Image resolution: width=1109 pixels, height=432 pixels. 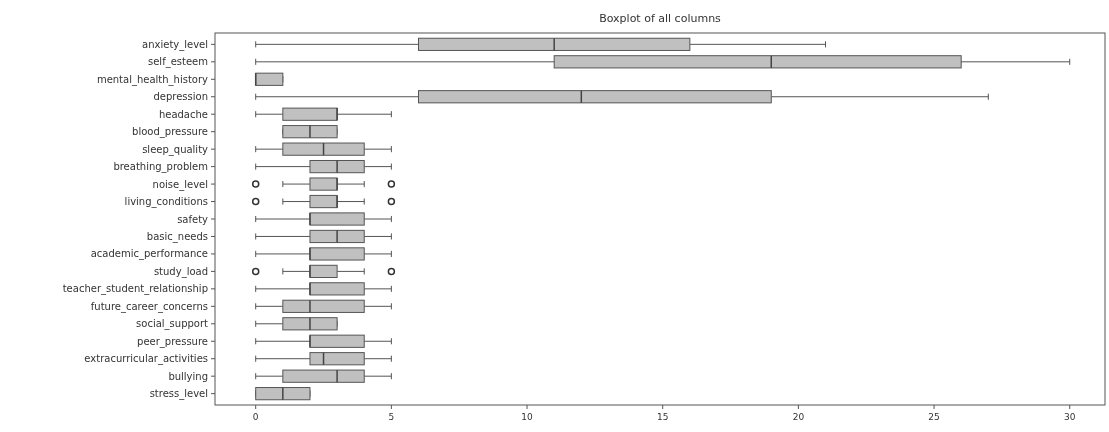 I want to click on y-tick-label: mental_health_history, so click(x=152, y=79).